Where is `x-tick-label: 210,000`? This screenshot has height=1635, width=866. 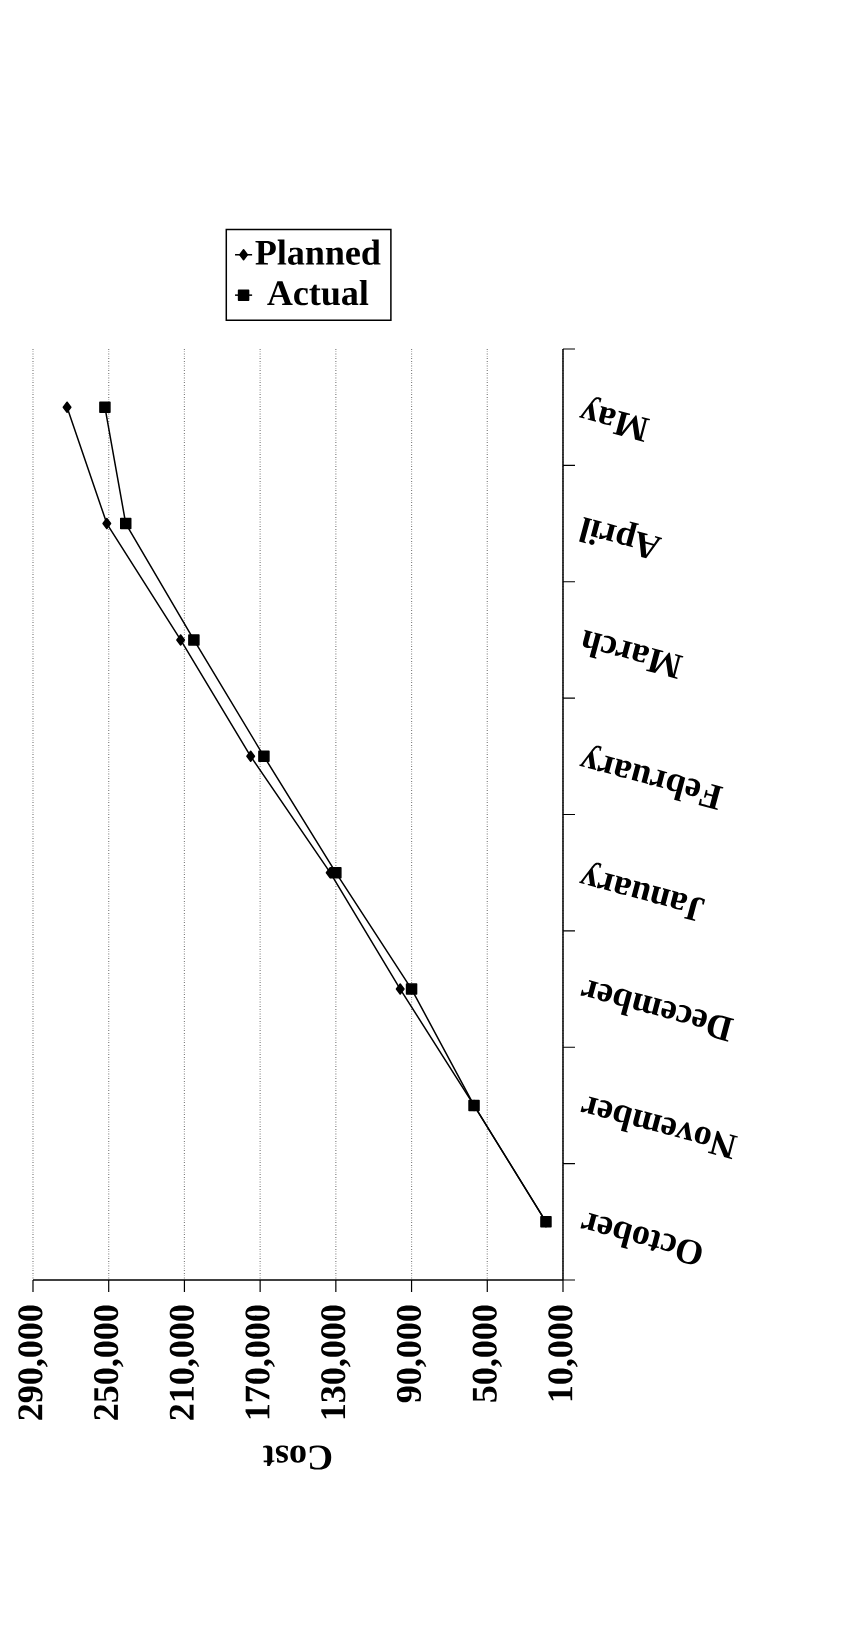
x-tick-label: 210,000 is located at coordinates (184, 1362).